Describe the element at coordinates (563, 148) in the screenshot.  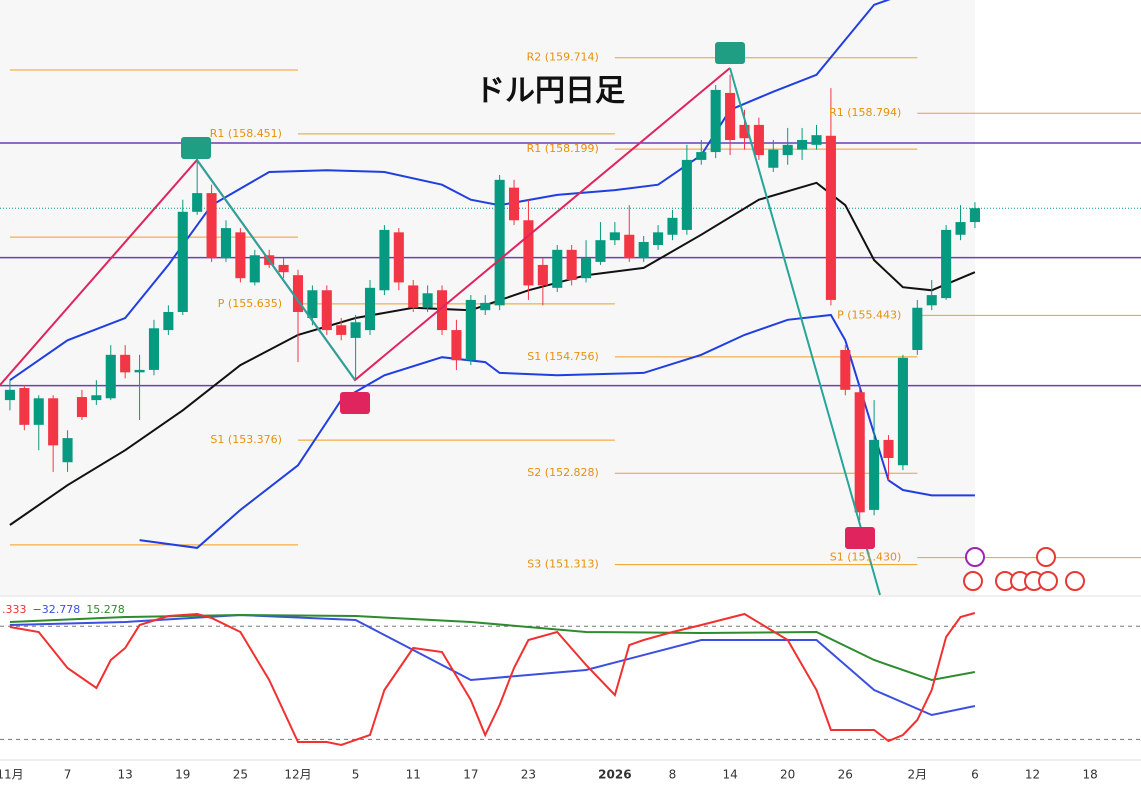
I see `pivot-label: R1 (158.199)` at that location.